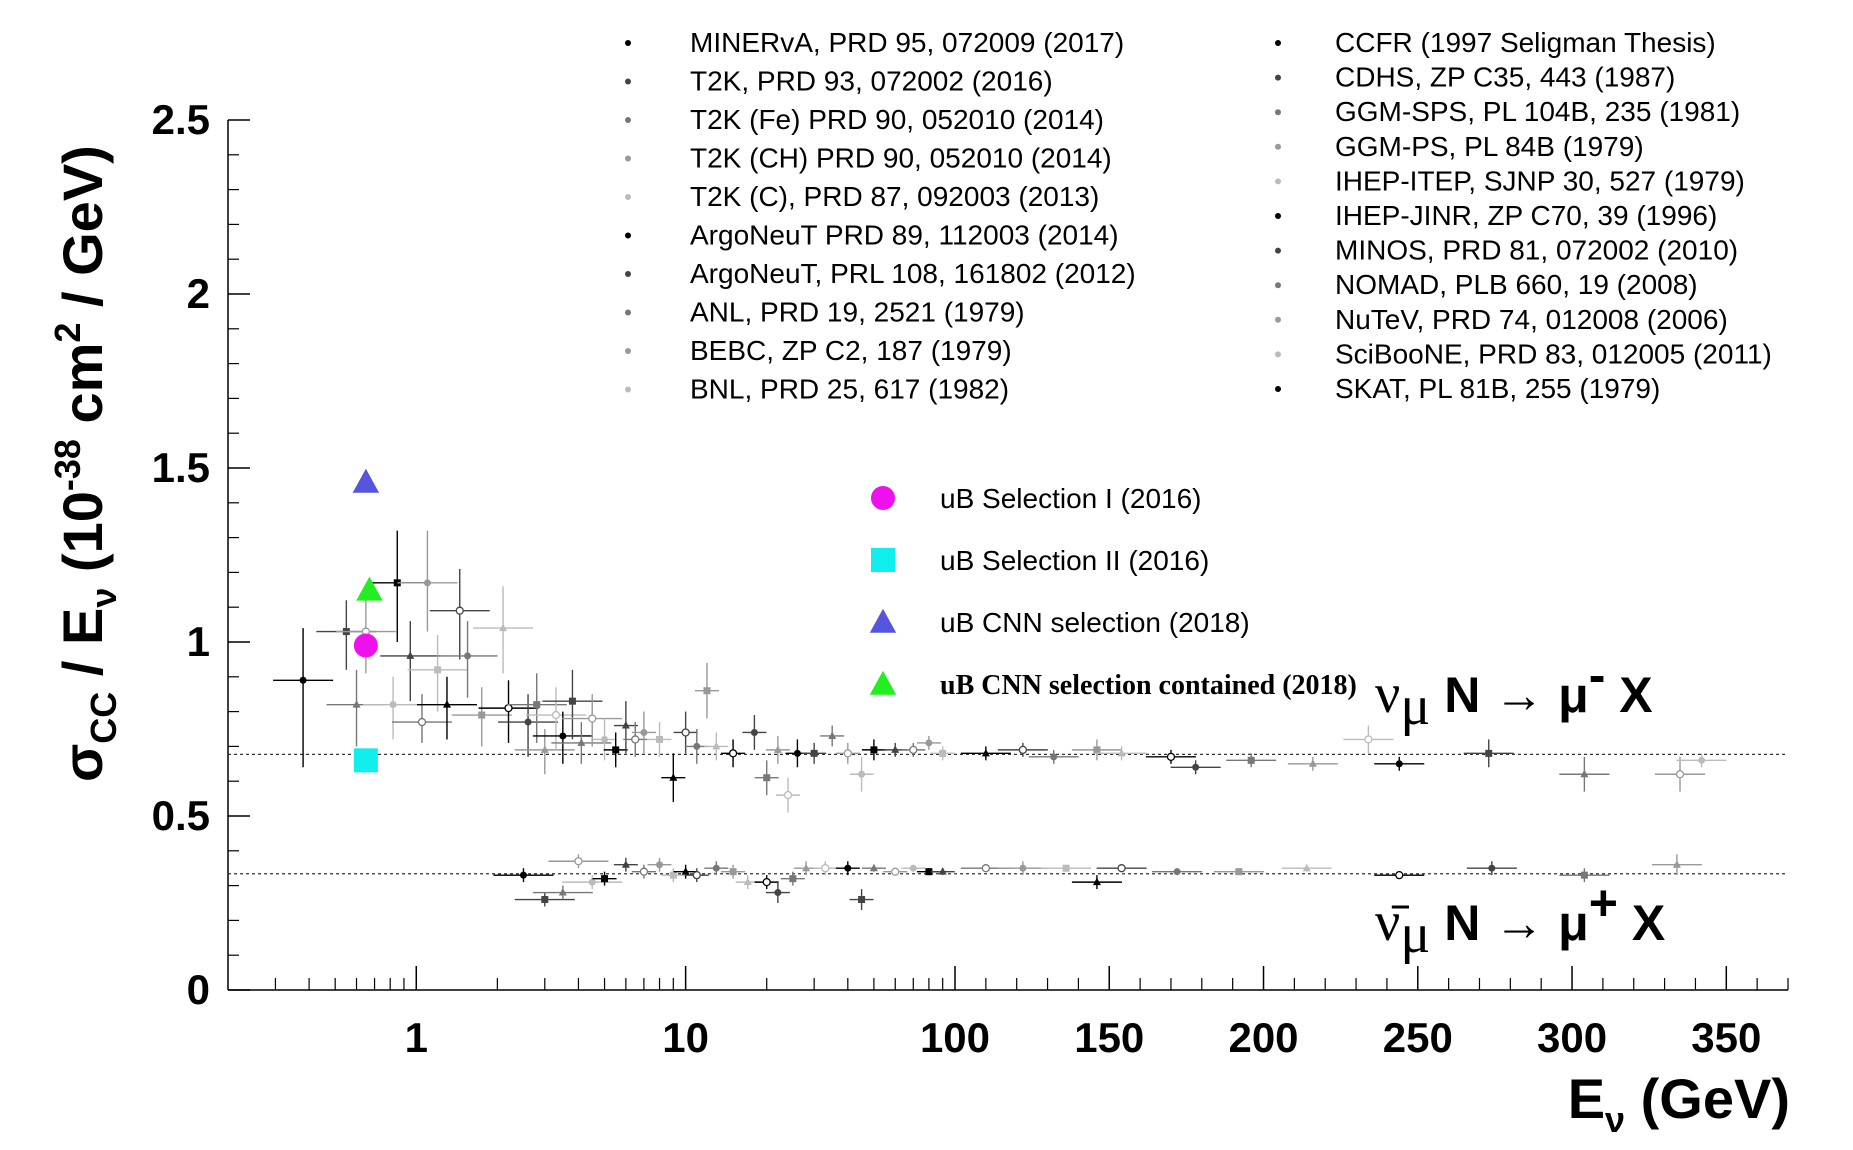 This screenshot has height=1150, width=1853. What do you see at coordinates (849, 389) in the screenshot?
I see `legend-entry: BNL, PRD 25, 617 (1982)` at bounding box center [849, 389].